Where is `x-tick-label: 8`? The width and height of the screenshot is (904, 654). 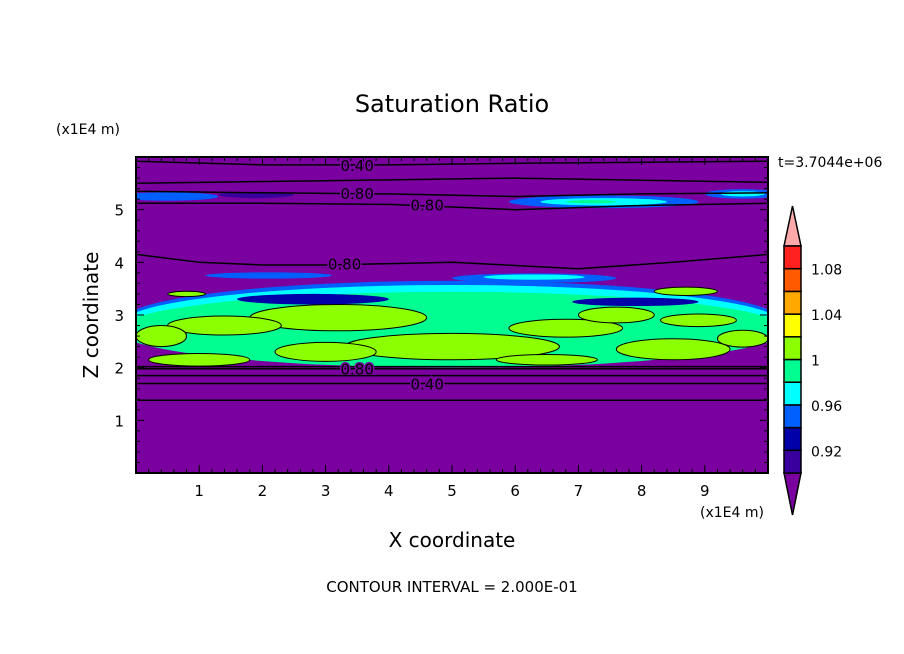 x-tick-label: 8 is located at coordinates (642, 491).